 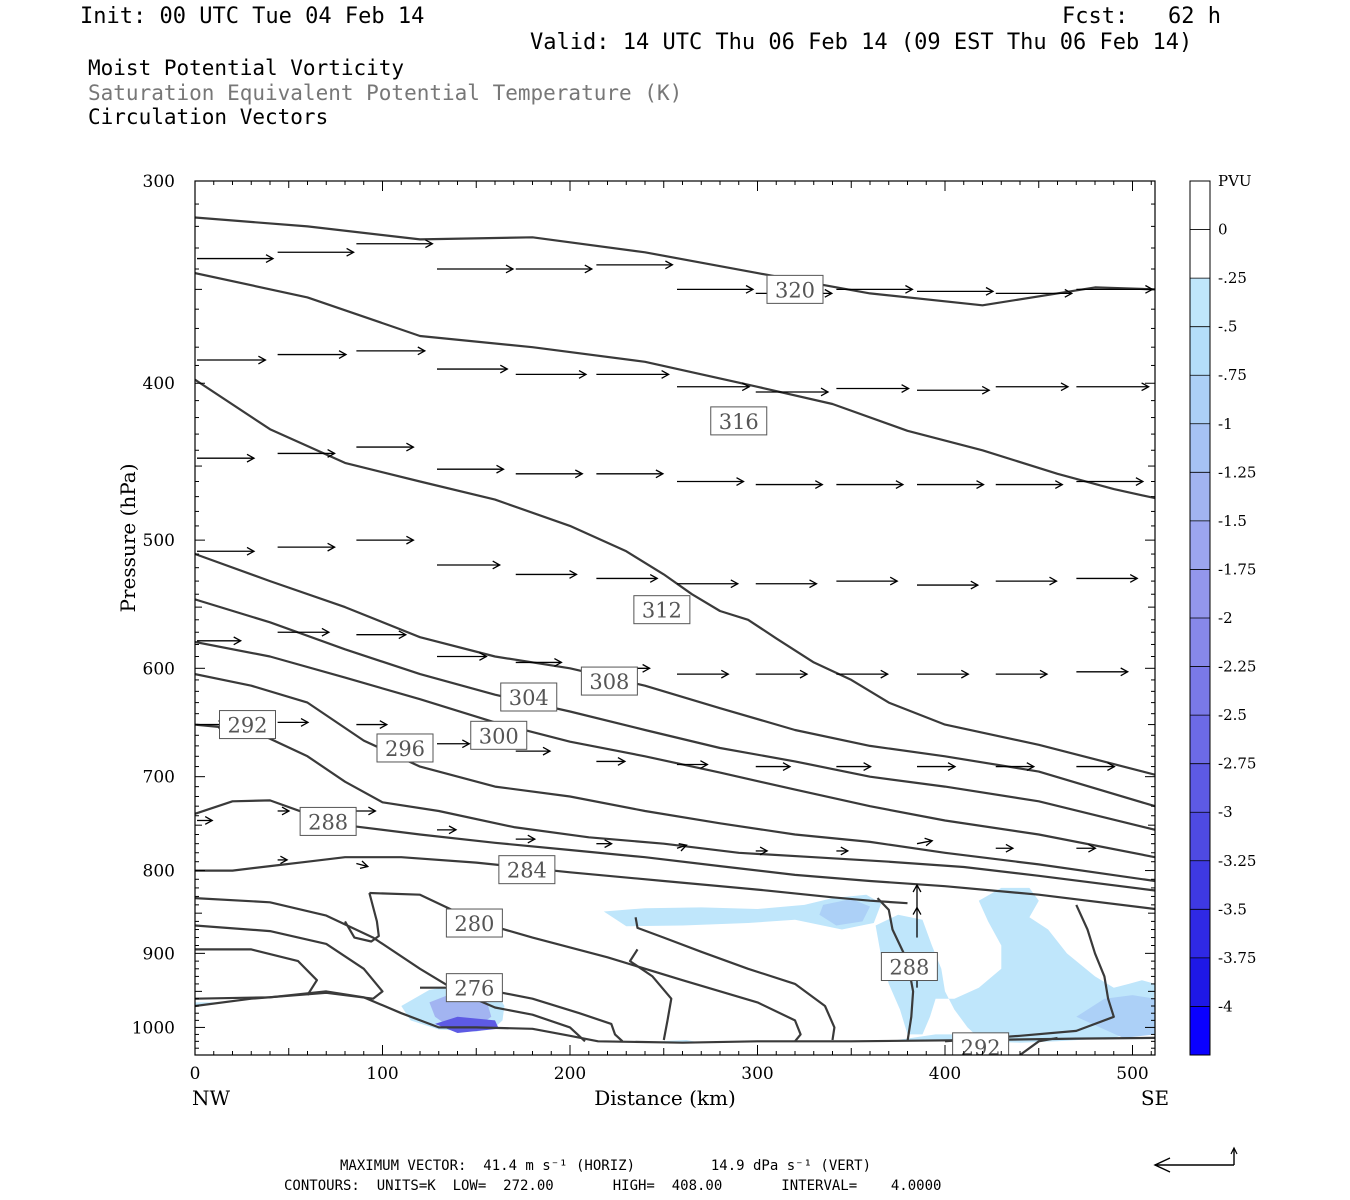 I want to click on colorbar-label: -1, so click(x=1225, y=424).